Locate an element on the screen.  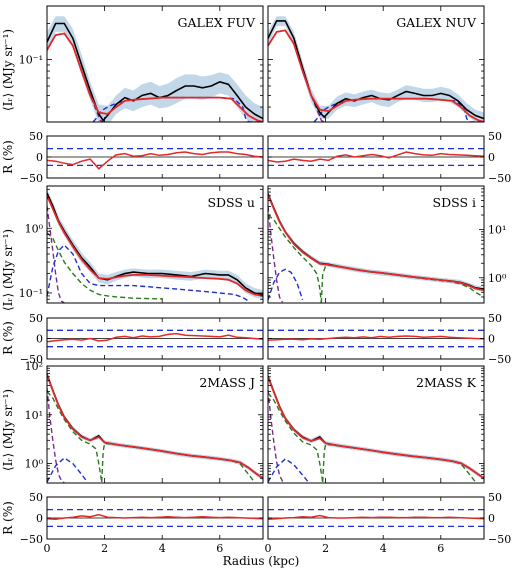
panel-title: 2MASS J is located at coordinates (227, 382).